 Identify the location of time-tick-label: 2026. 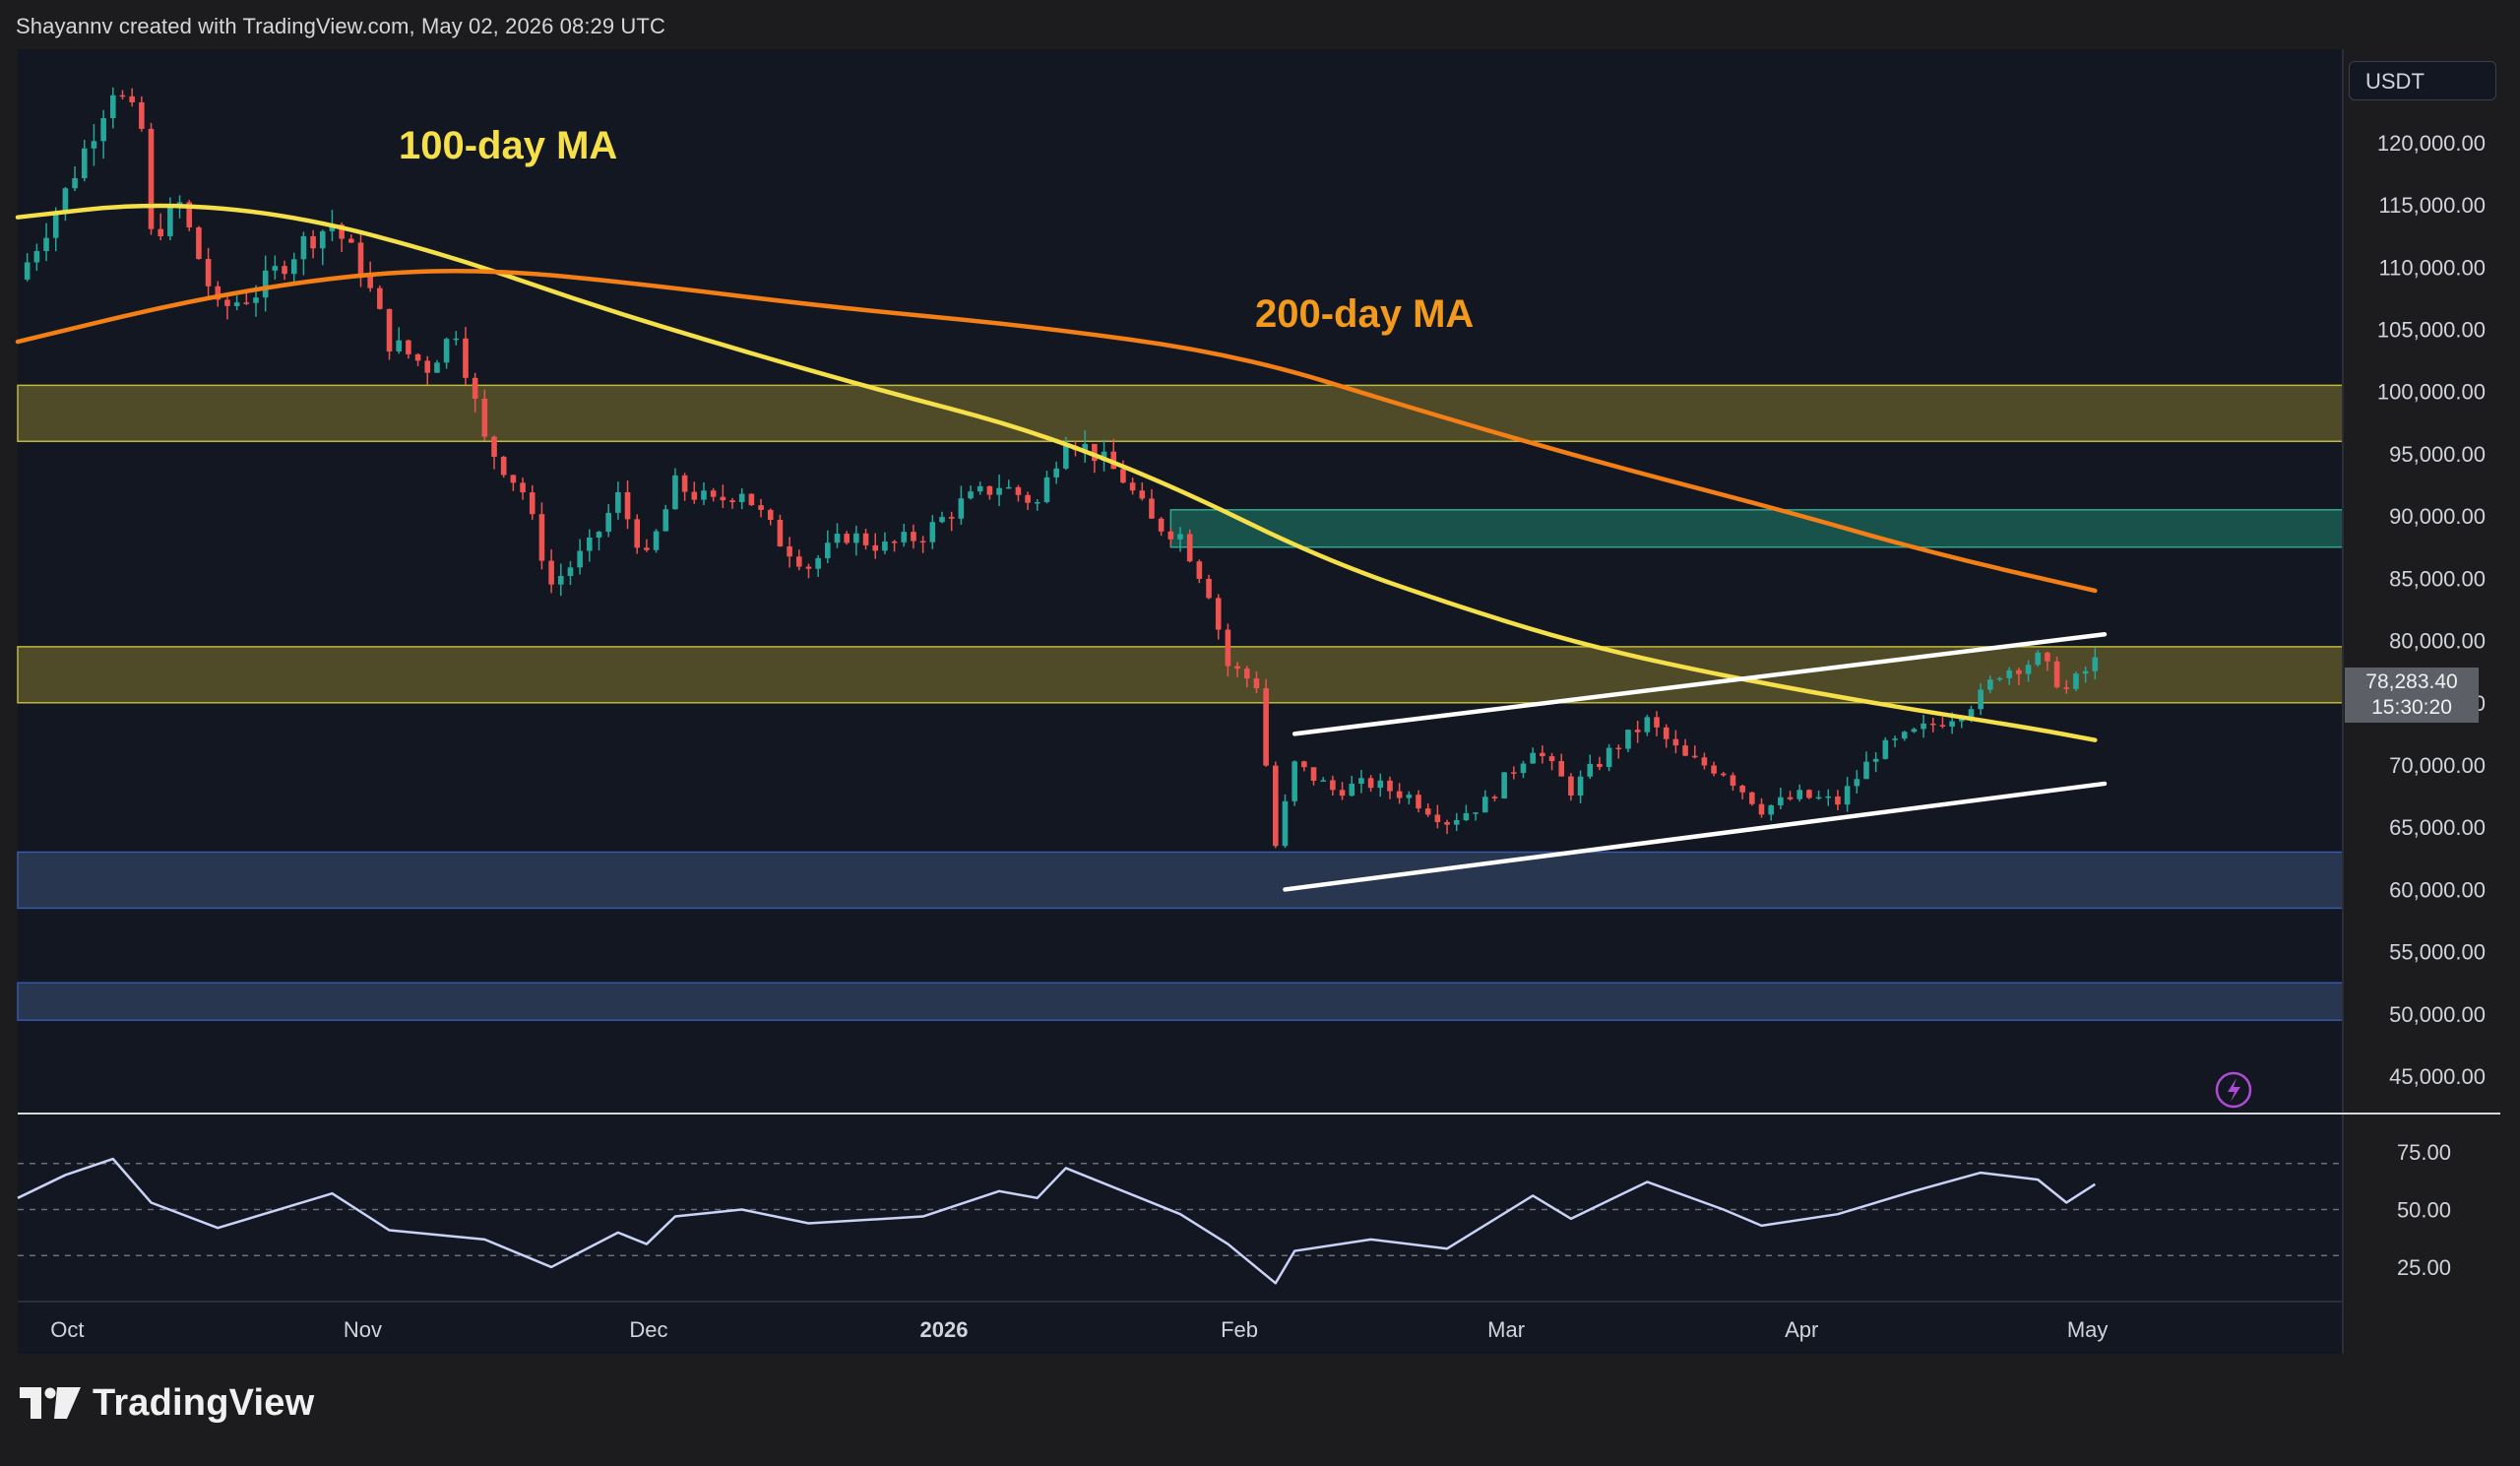
(944, 1330).